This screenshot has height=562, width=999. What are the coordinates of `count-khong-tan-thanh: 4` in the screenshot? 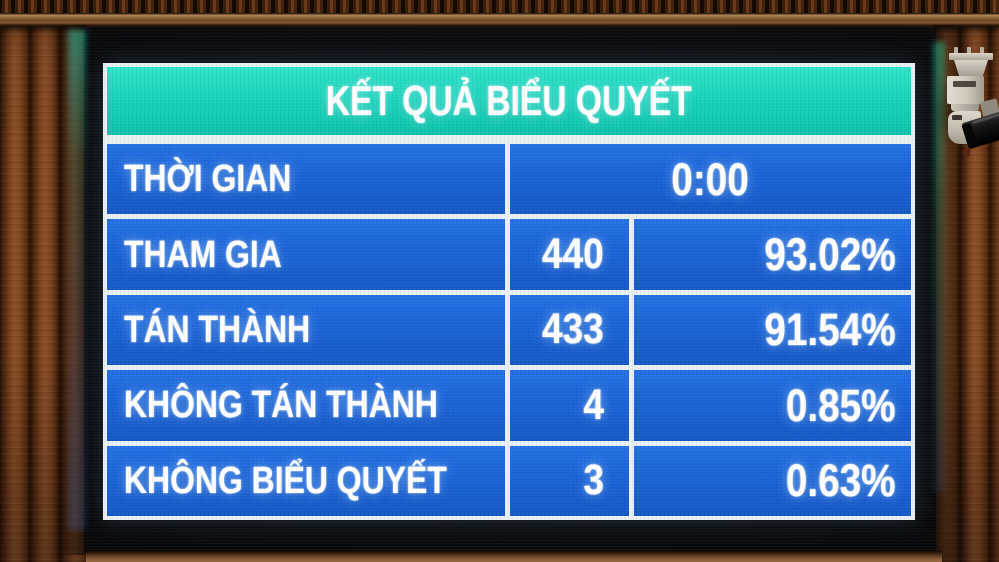 It's located at (593, 404).